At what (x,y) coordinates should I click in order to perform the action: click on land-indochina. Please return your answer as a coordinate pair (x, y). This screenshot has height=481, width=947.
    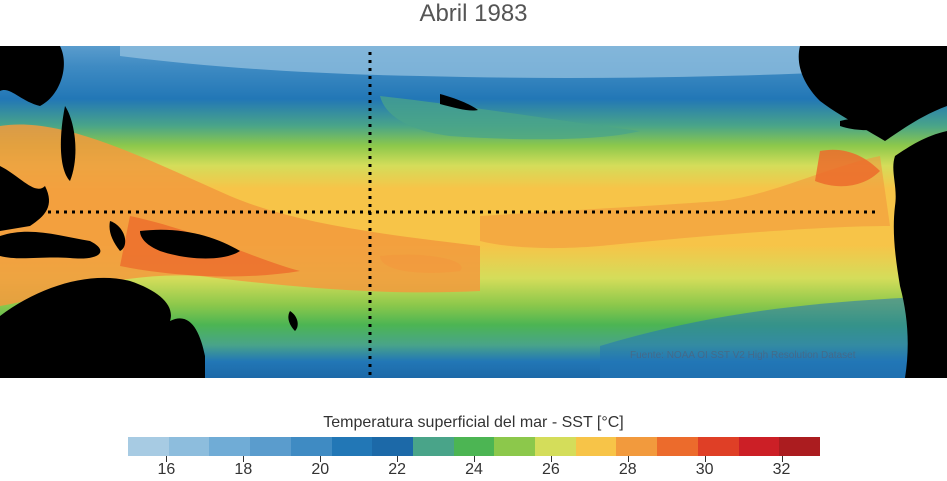
    Looking at the image, I should click on (25, 198).